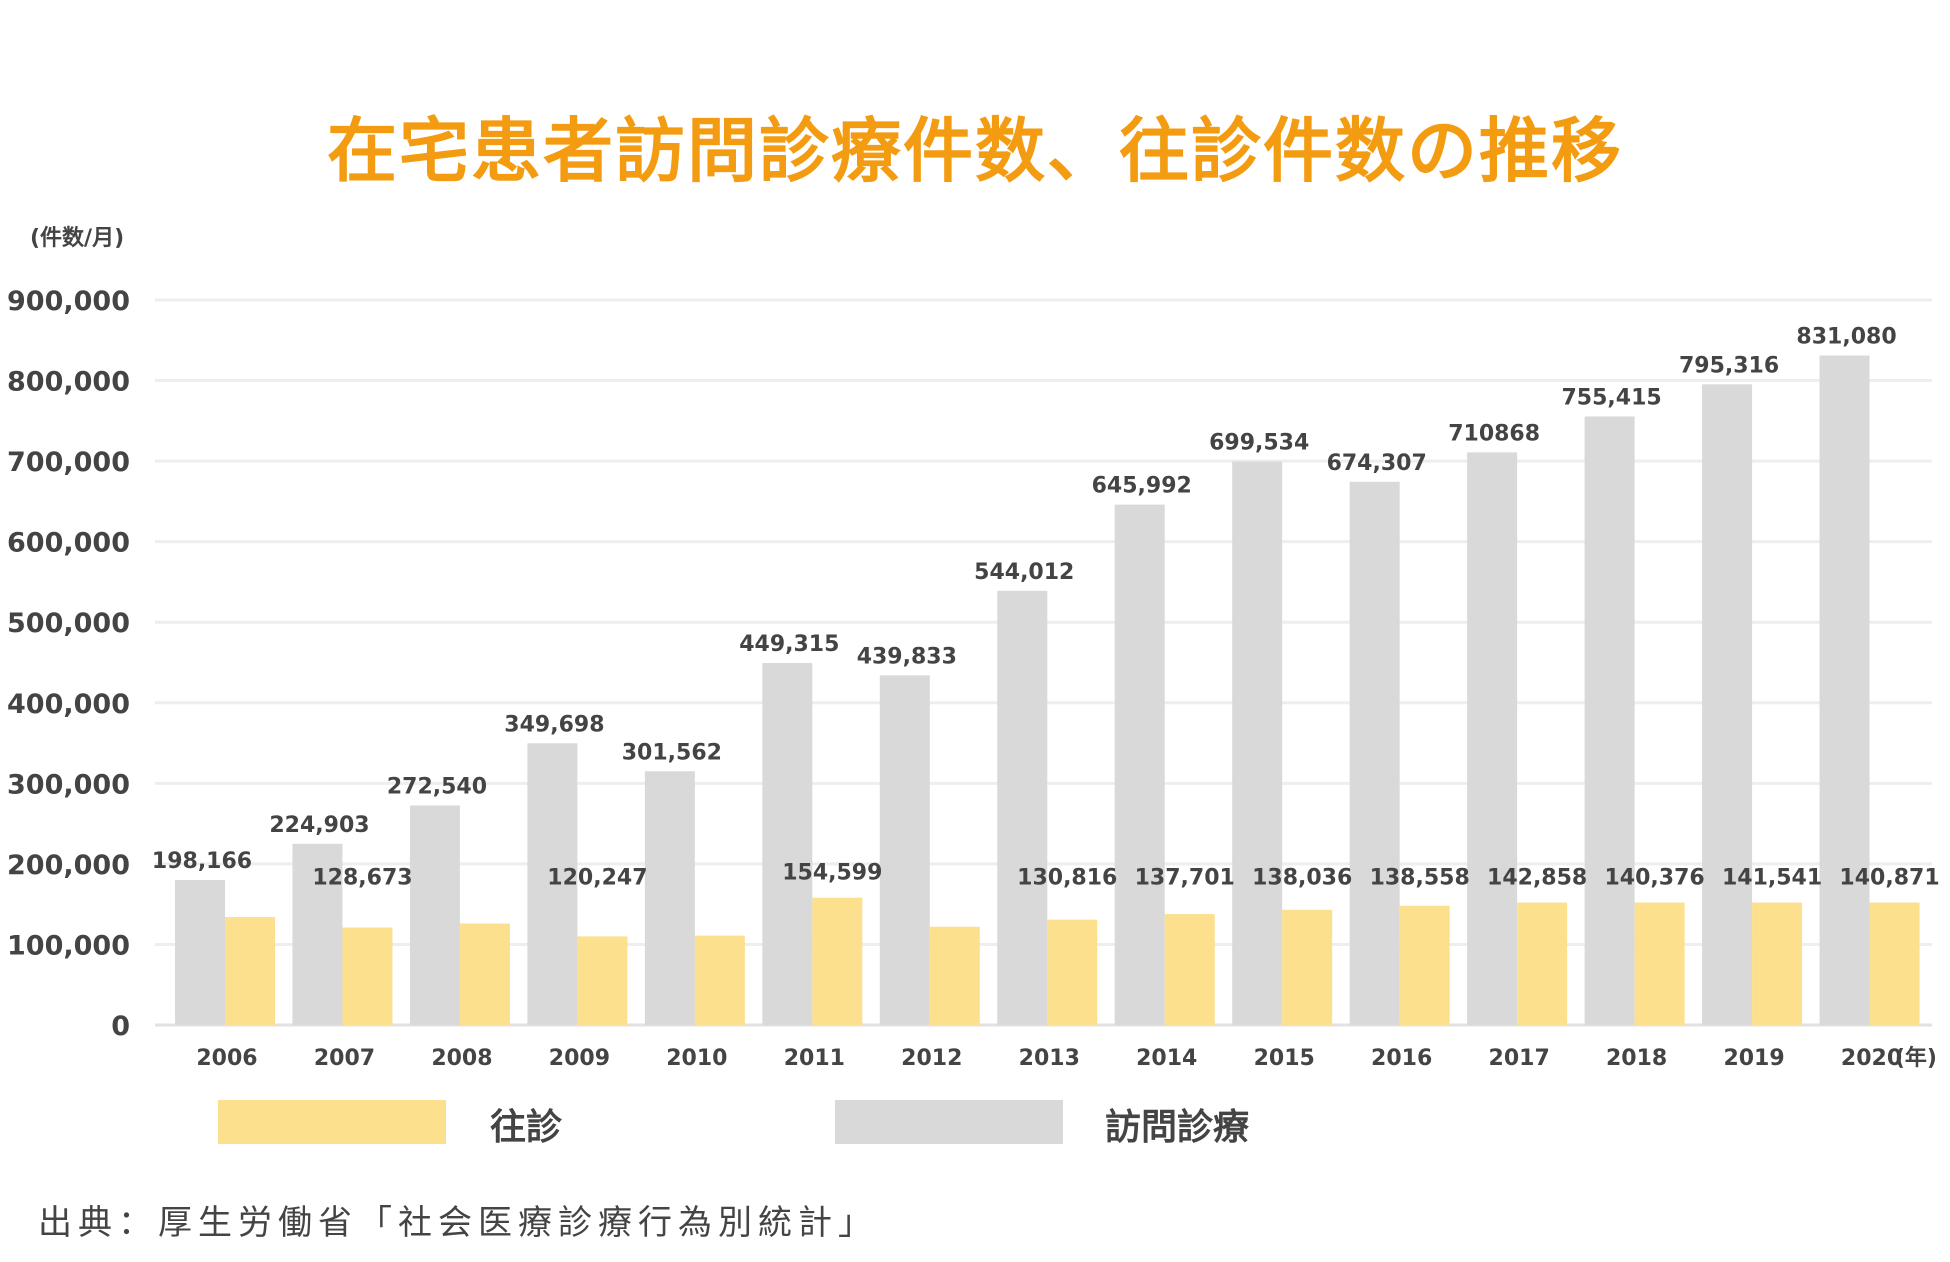 The image size is (1950, 1262). I want to click on data-label-houmon-2007: 224,903, so click(319, 825).